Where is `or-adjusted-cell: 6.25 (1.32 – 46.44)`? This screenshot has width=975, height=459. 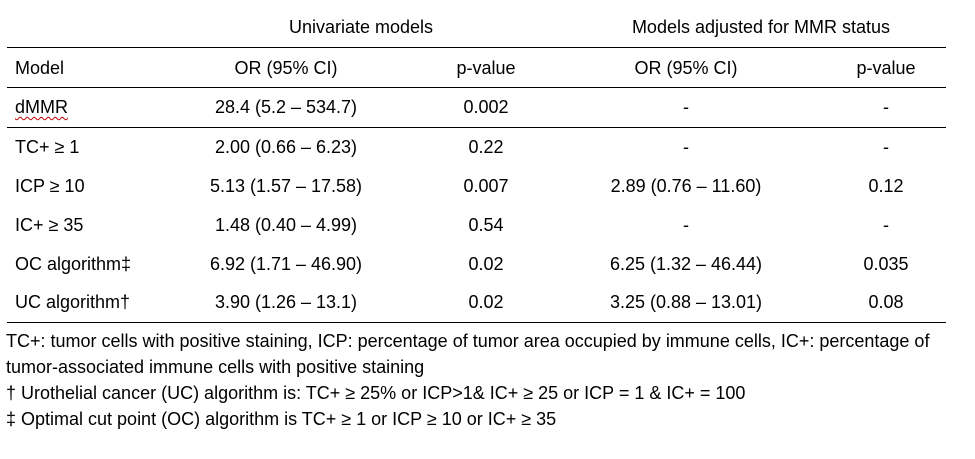 or-adjusted-cell: 6.25 (1.32 – 46.44) is located at coordinates (686, 264).